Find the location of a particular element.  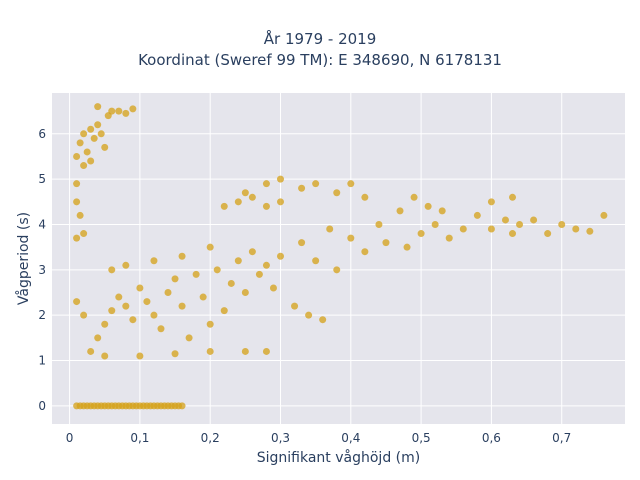

x-tick-label: 0,6 is located at coordinates (491, 438).